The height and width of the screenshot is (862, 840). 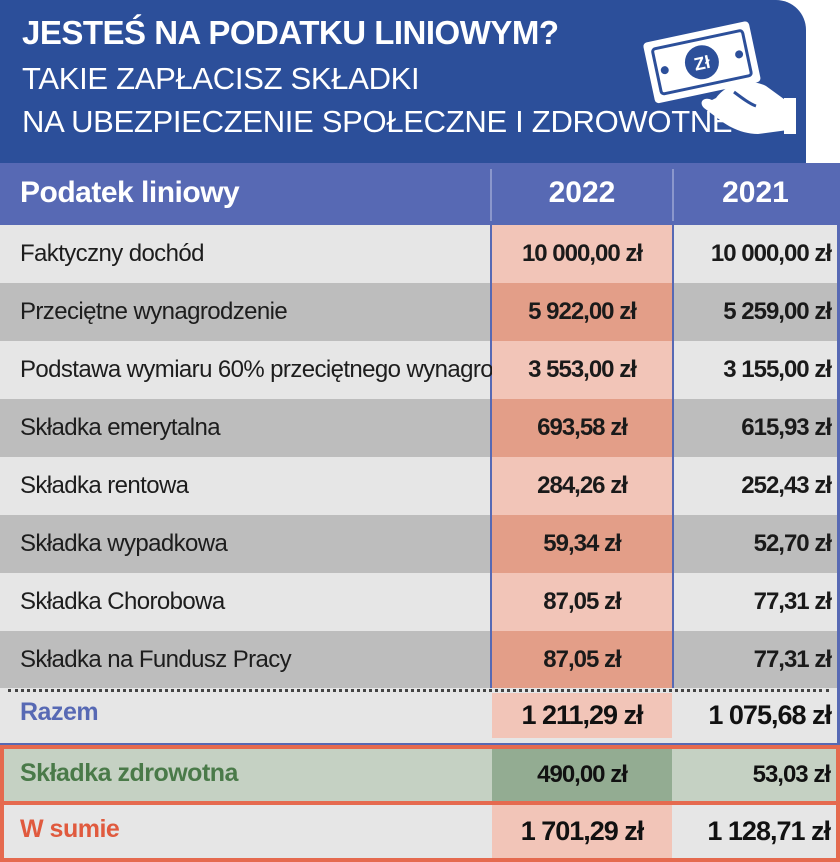 I want to click on zdrowotna-label: Składka zdrowotna, so click(x=129, y=773).